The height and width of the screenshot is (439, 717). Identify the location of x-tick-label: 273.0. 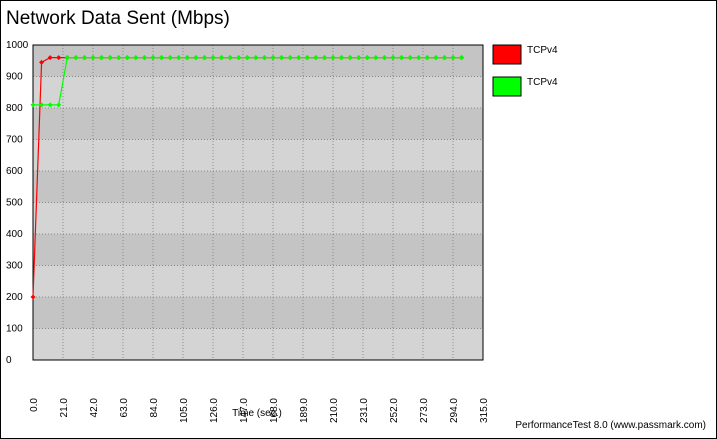
(424, 410).